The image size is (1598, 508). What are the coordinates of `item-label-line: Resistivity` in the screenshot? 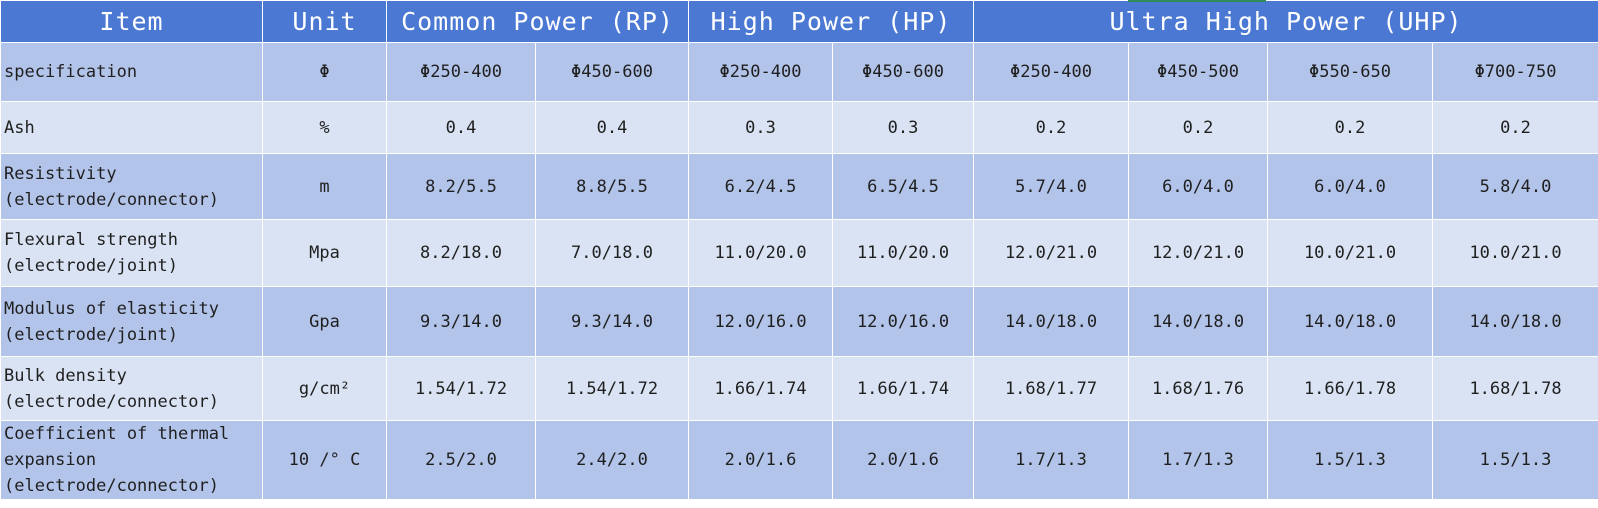 It's located at (60, 173).